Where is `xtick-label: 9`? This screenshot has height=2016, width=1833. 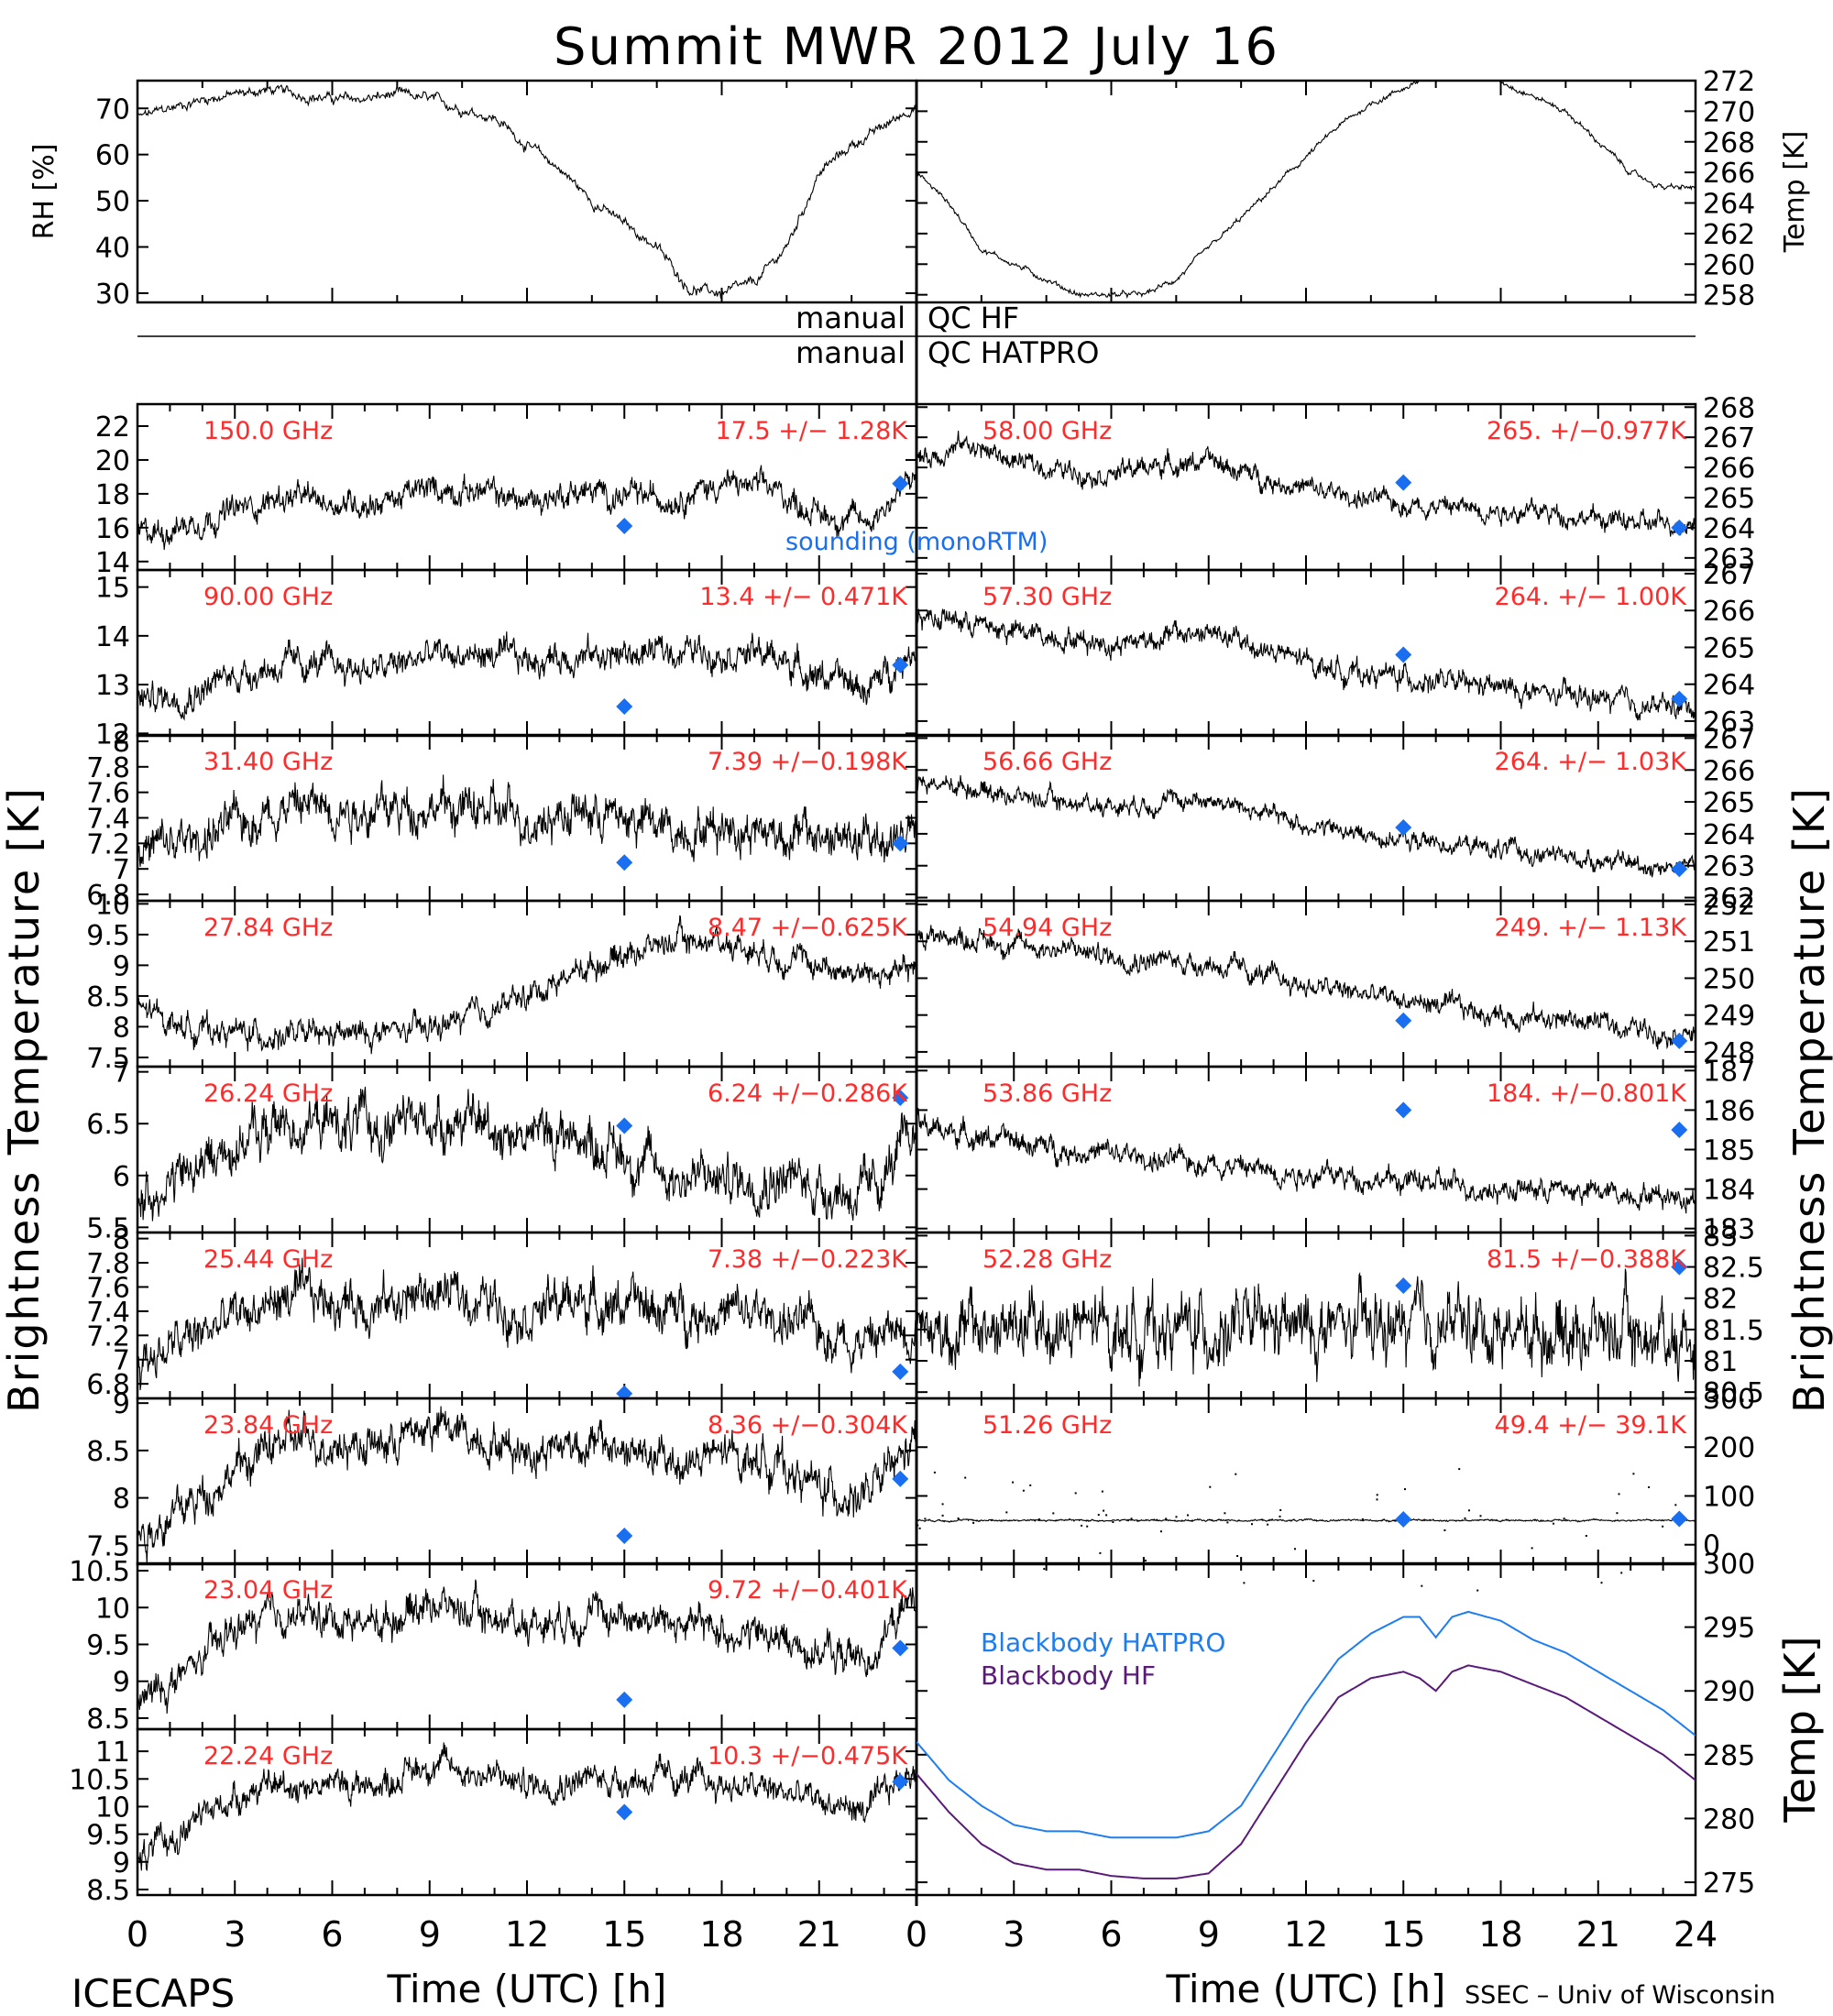 xtick-label: 9 is located at coordinates (1209, 1934).